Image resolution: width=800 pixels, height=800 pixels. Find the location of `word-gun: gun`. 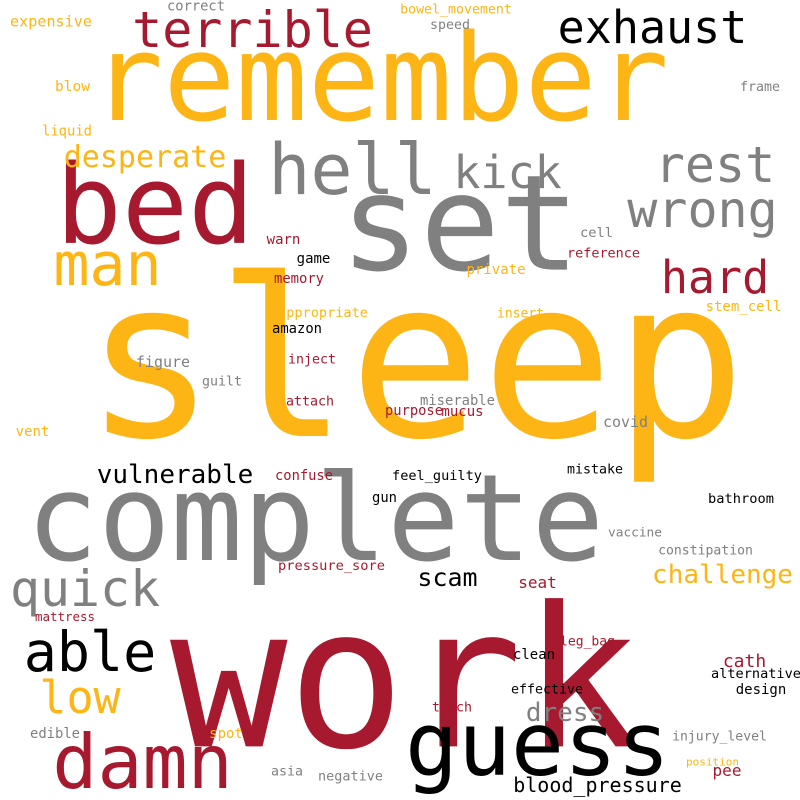

word-gun: gun is located at coordinates (384, 498).